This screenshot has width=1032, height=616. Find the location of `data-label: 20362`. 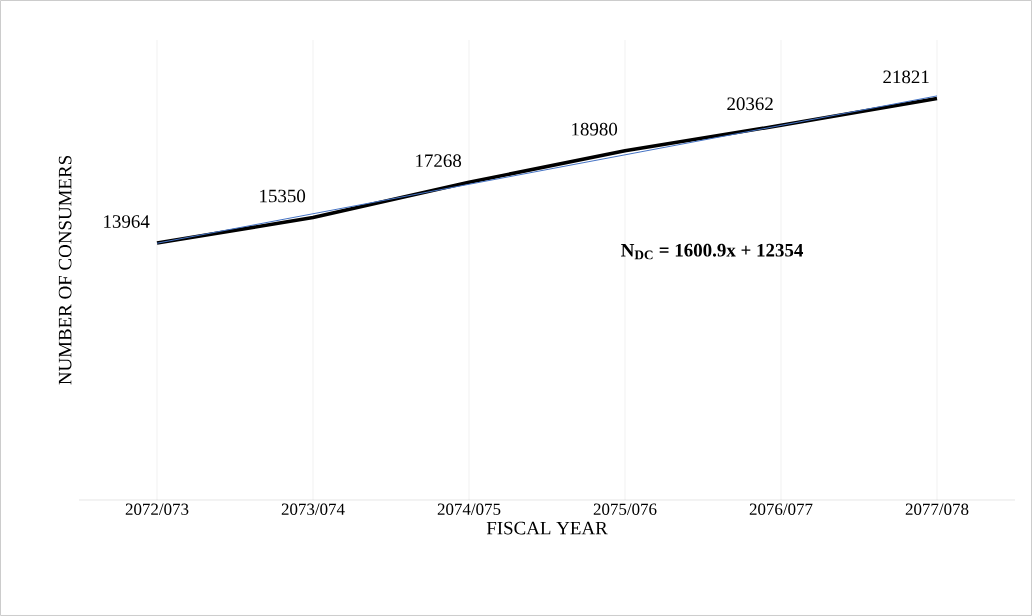

data-label: 20362 is located at coordinates (750, 104).